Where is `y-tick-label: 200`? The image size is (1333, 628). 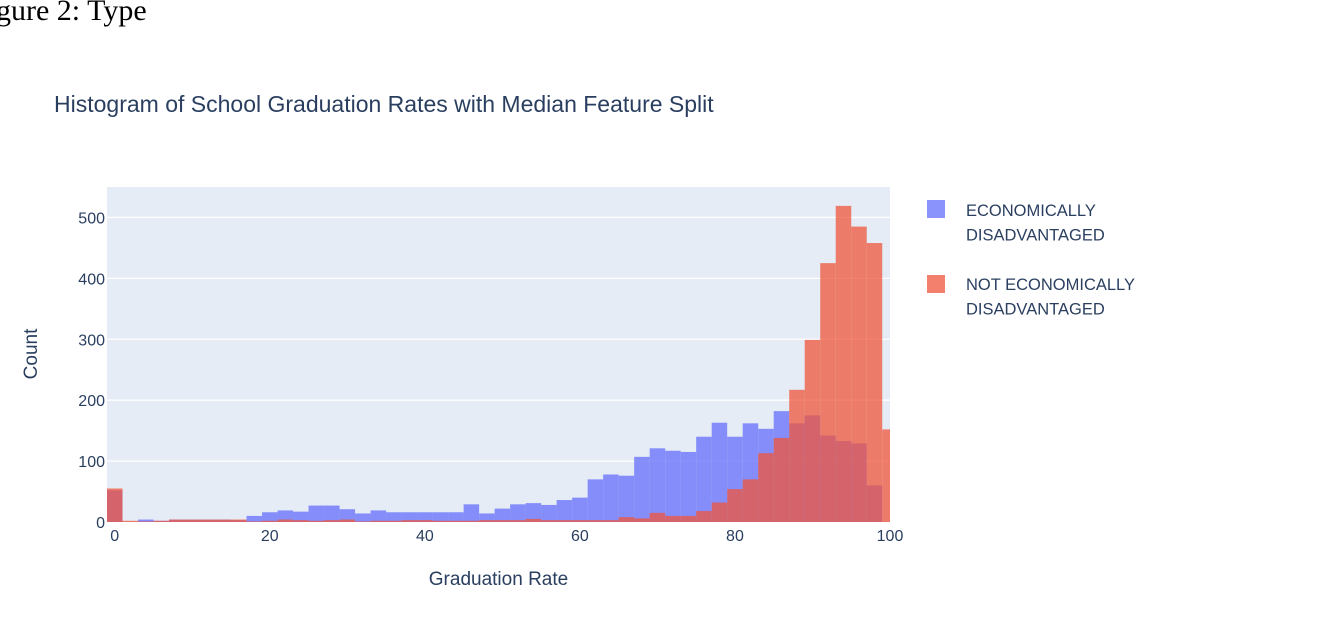
y-tick-label: 200 is located at coordinates (91, 401).